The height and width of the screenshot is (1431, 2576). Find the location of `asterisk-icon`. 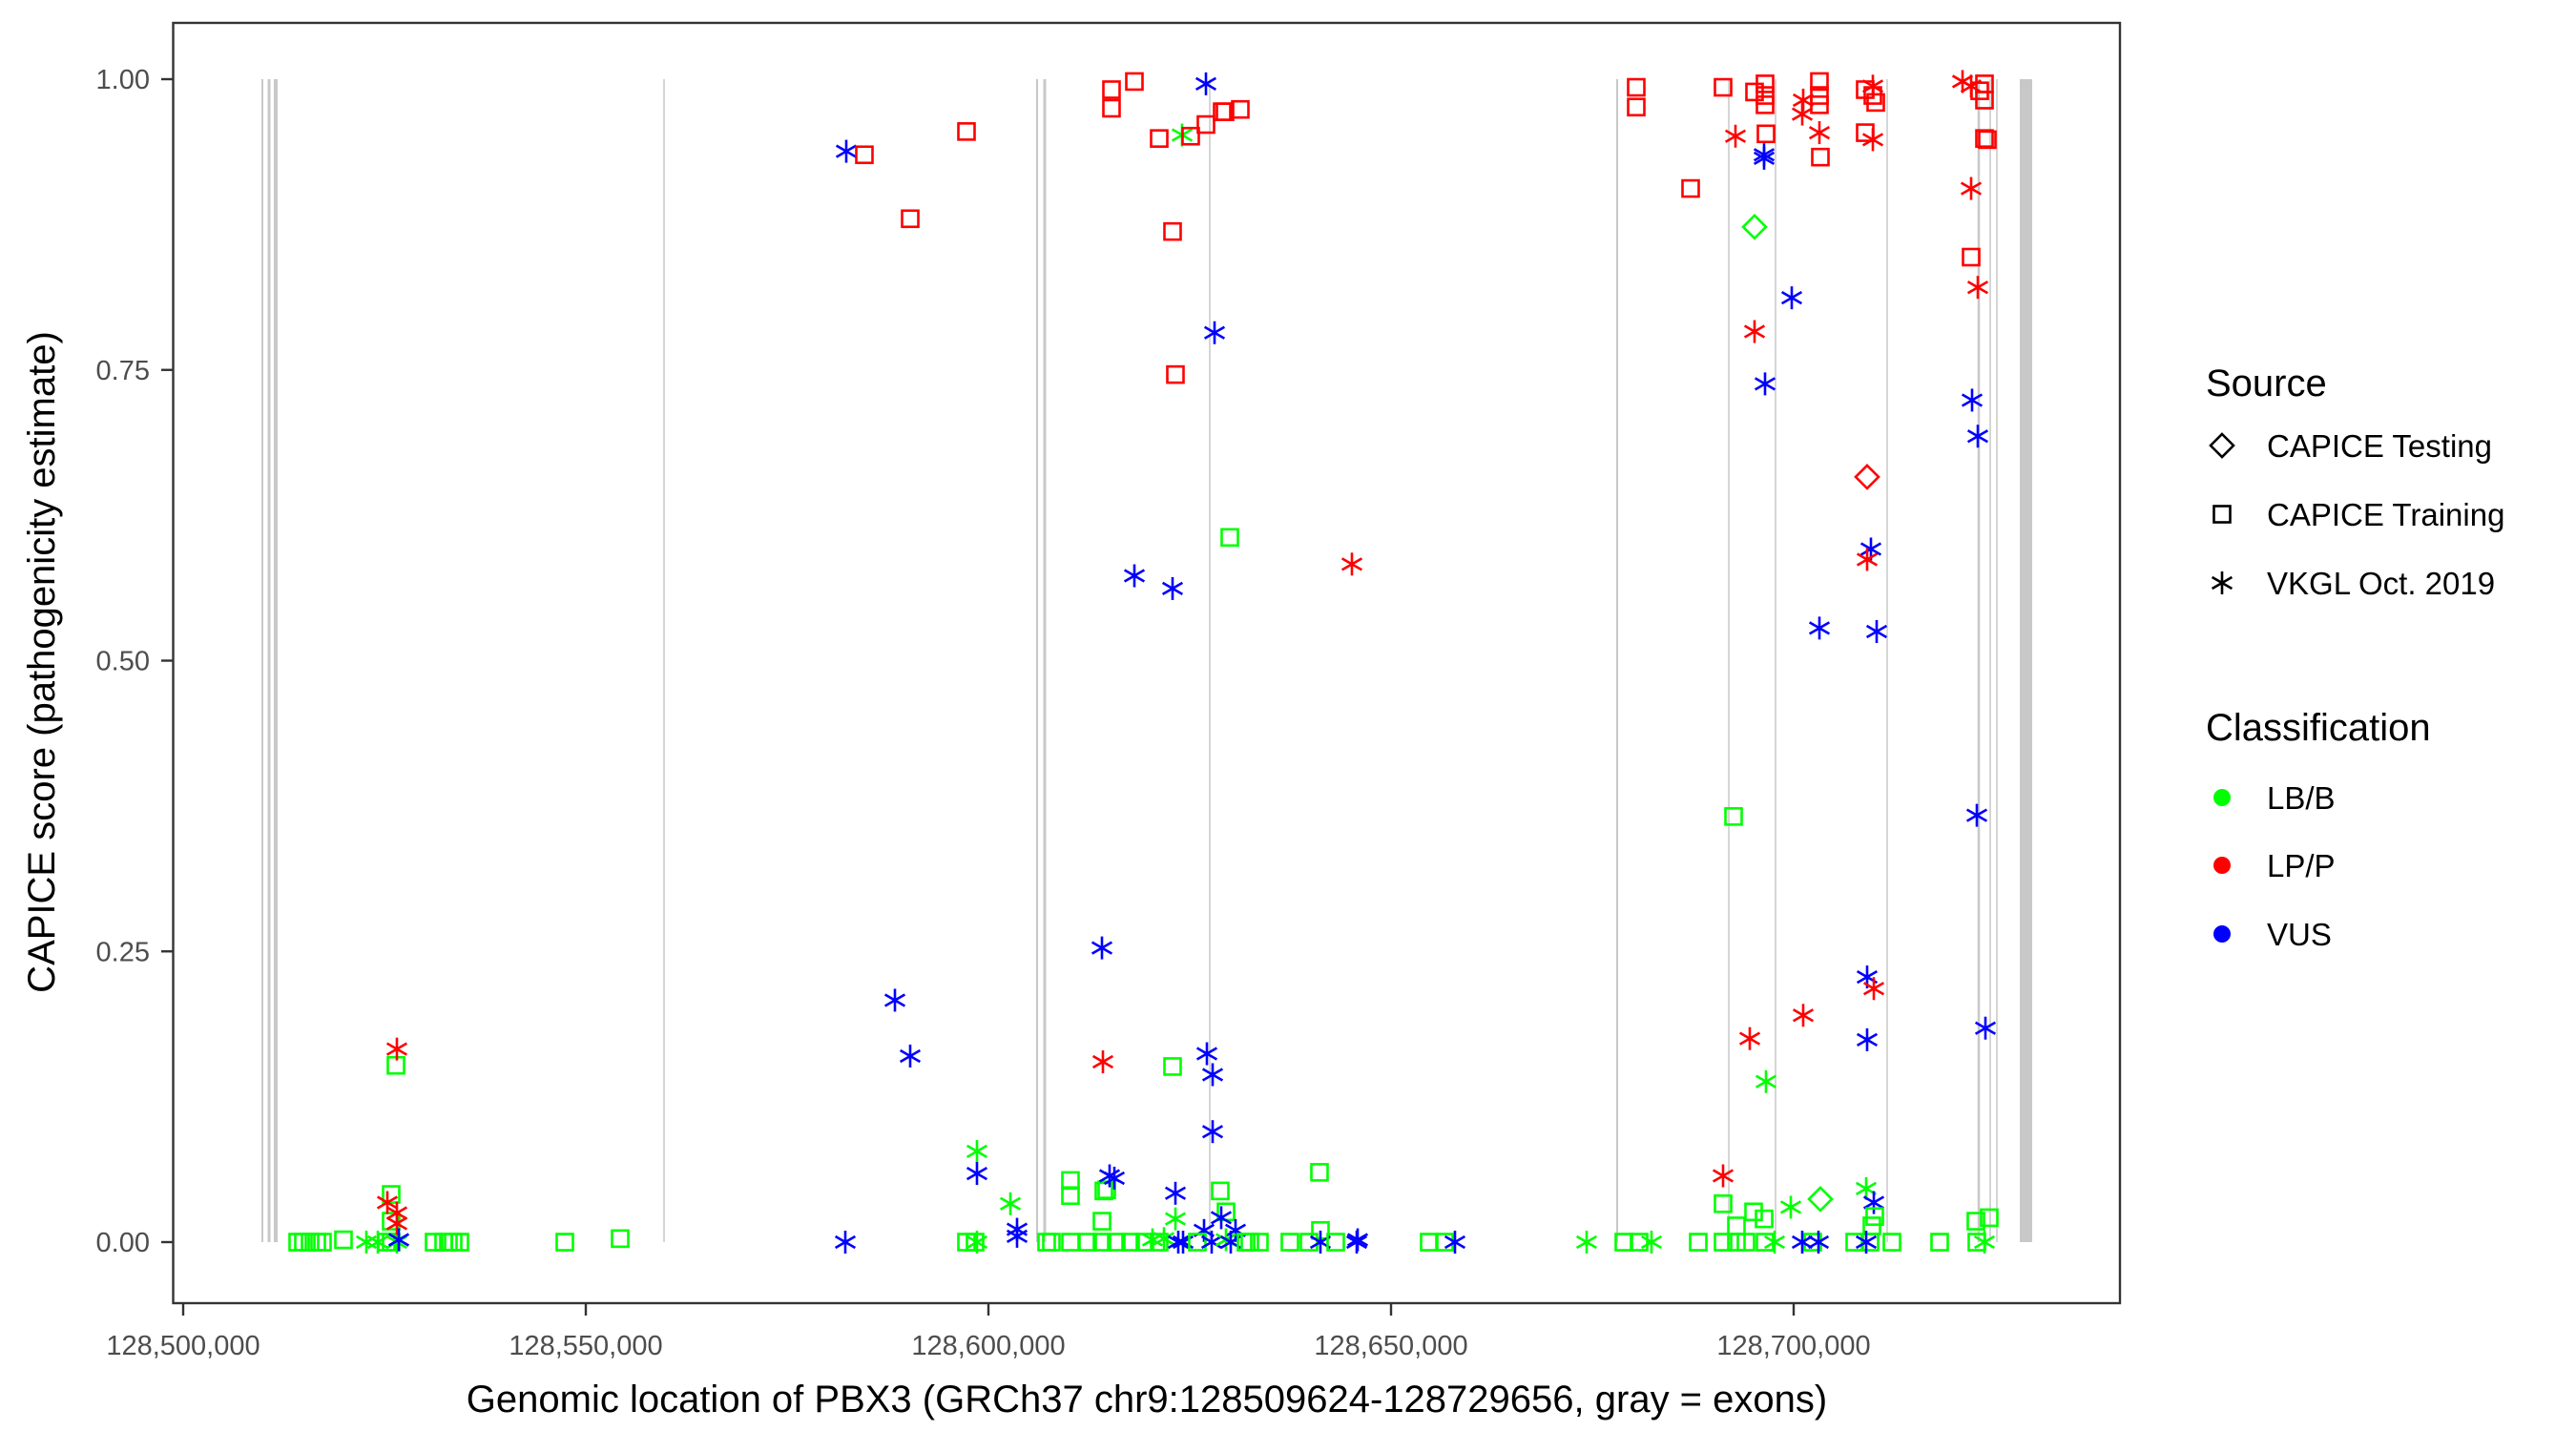

asterisk-icon is located at coordinates (2222, 582).